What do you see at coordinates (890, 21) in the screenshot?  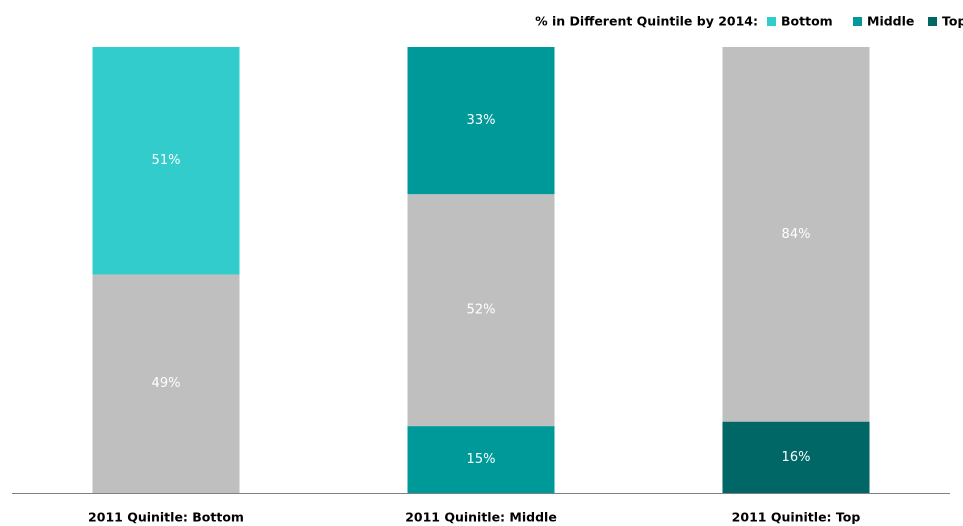 I see `legend-label: Middle` at bounding box center [890, 21].